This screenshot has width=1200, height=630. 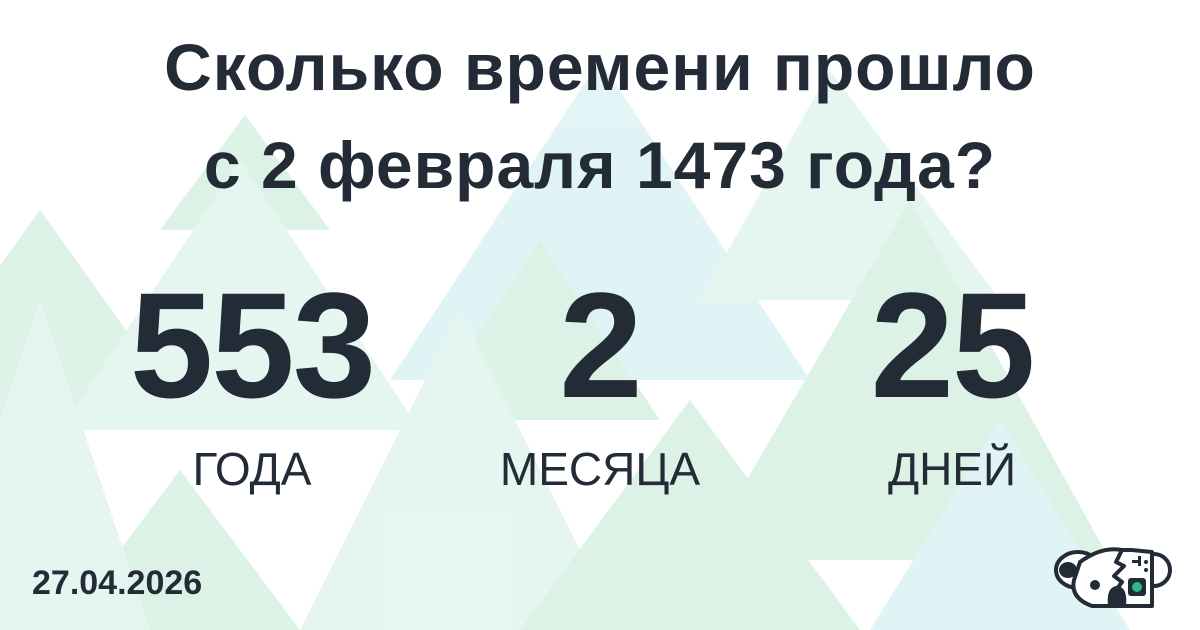 What do you see at coordinates (252, 469) in the screenshot?
I see `years-label: ГОДА` at bounding box center [252, 469].